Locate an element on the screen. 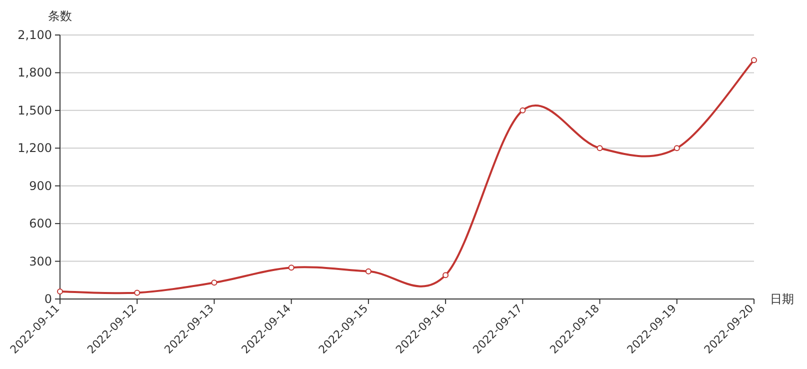 The width and height of the screenshot is (807, 369). ylabel: 条数 is located at coordinates (60, 16).